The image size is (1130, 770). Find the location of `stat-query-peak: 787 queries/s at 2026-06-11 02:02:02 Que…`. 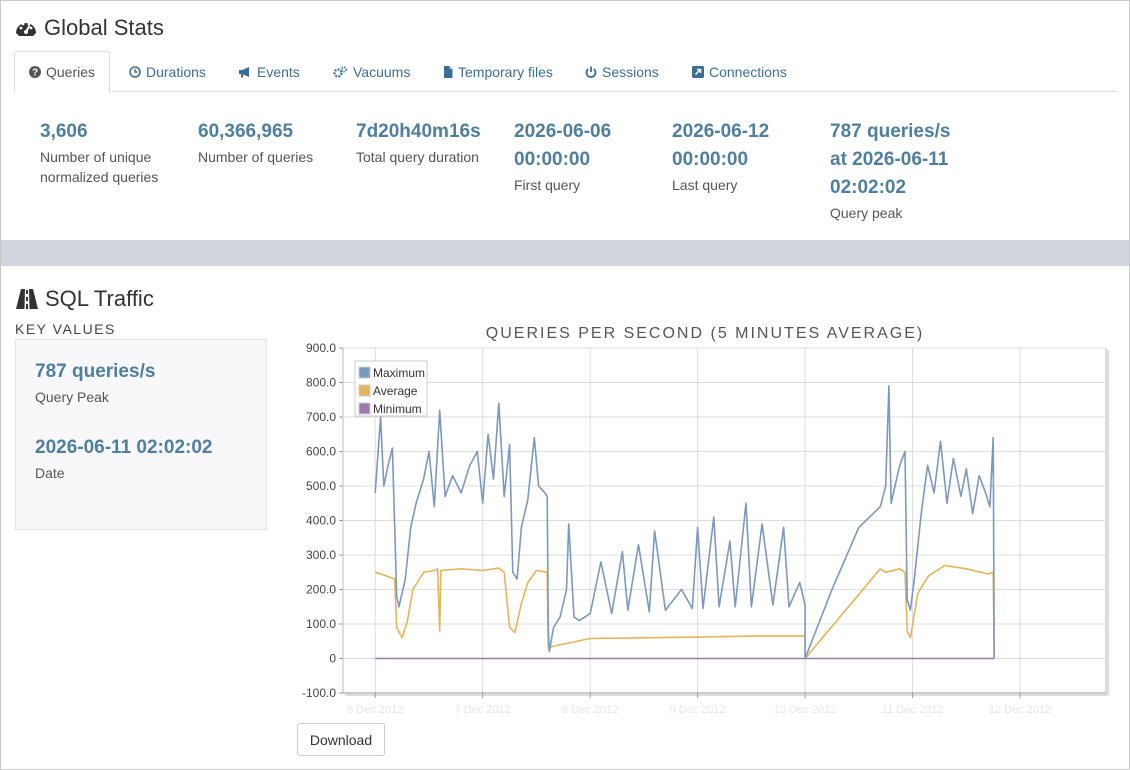

stat-query-peak: 787 queries/s at 2026-06-11 02:02:02 Que… is located at coordinates (891, 170).